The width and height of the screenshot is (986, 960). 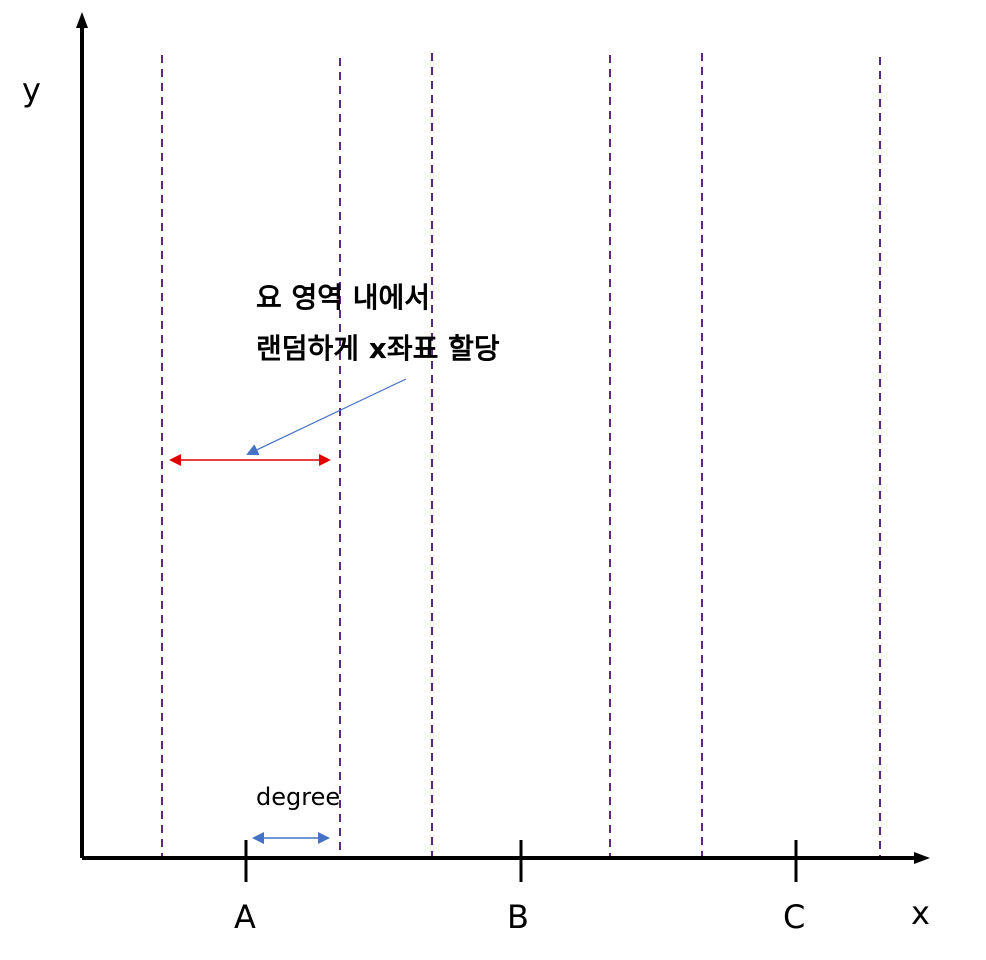 I want to click on y-axis-arrowhead, so click(x=82, y=20).